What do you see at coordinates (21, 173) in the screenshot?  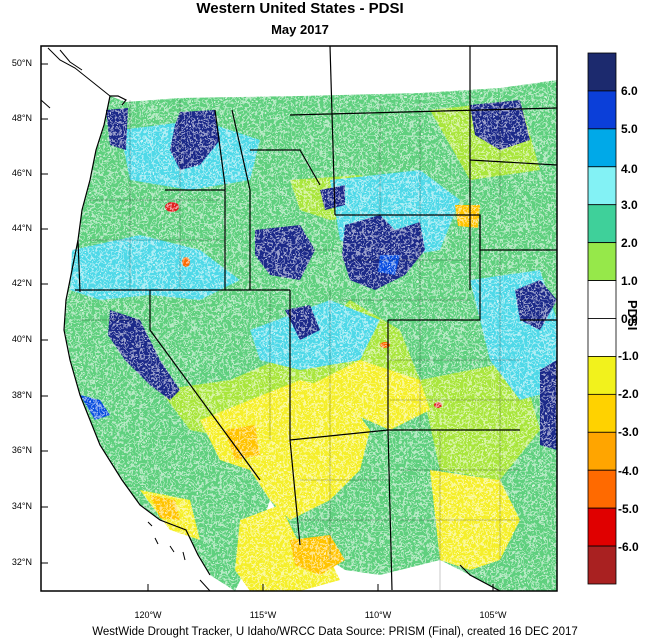 I see `lat-label: 46°N` at bounding box center [21, 173].